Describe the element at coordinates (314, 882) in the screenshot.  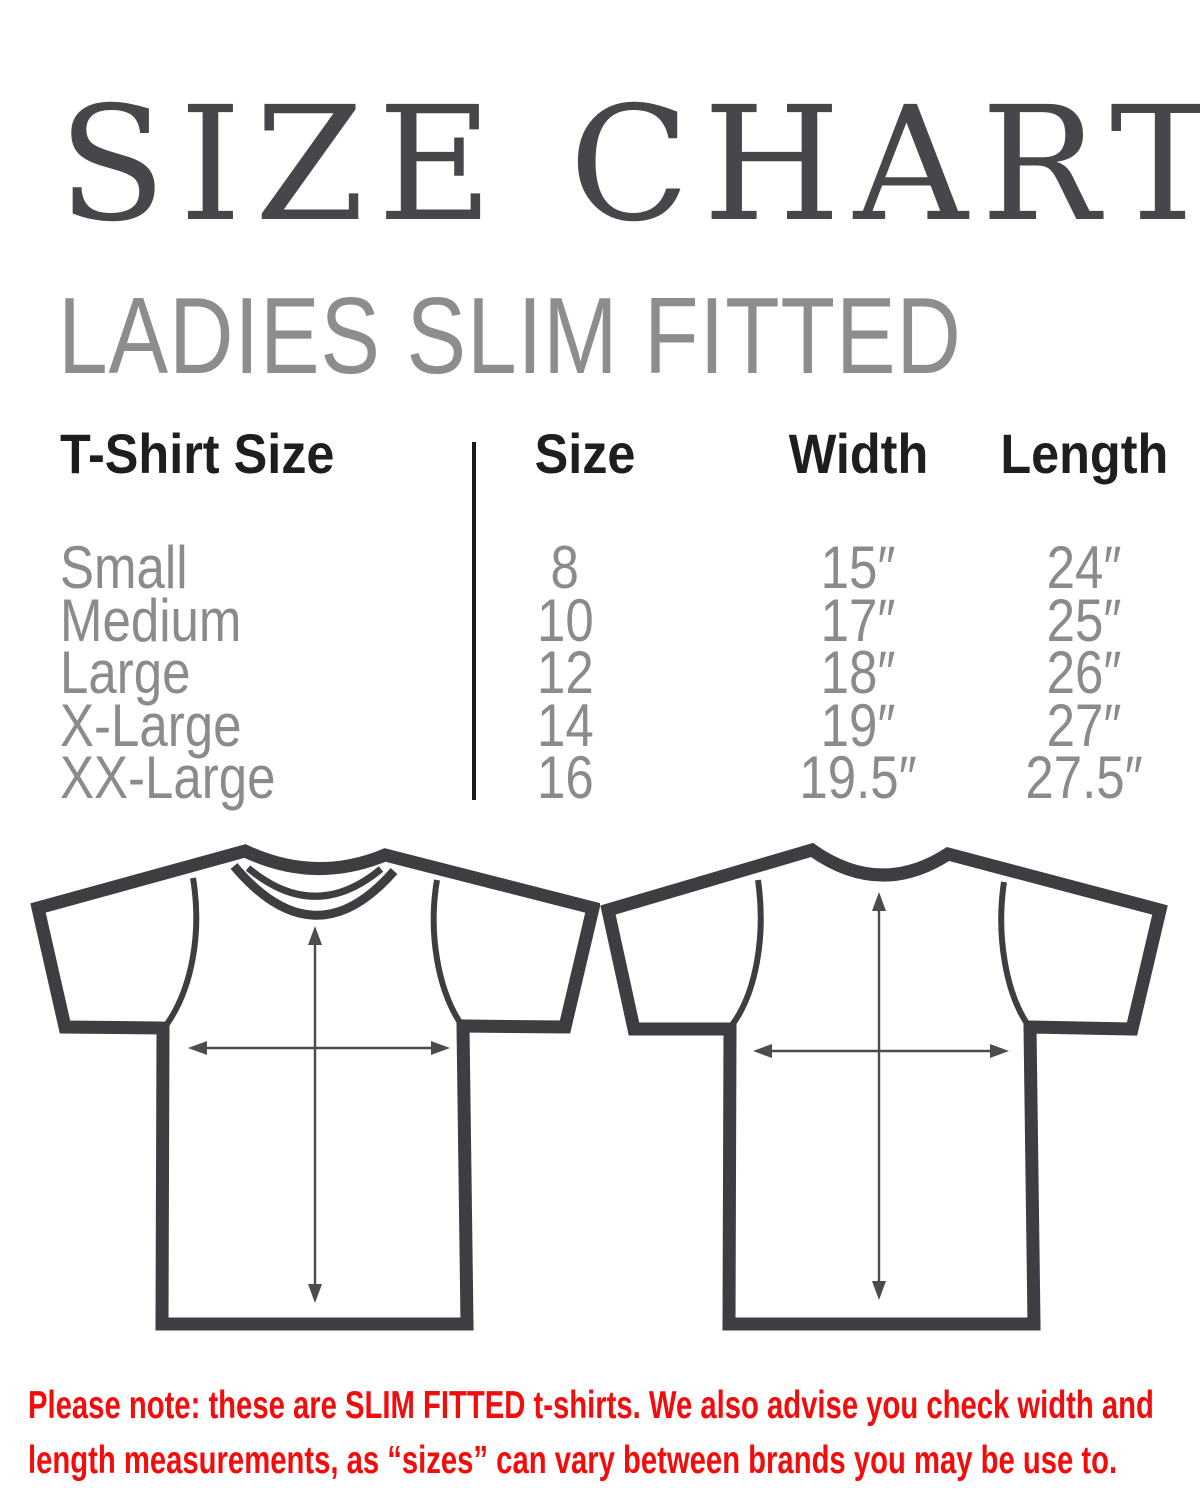
I see `collar-inner-line` at that location.